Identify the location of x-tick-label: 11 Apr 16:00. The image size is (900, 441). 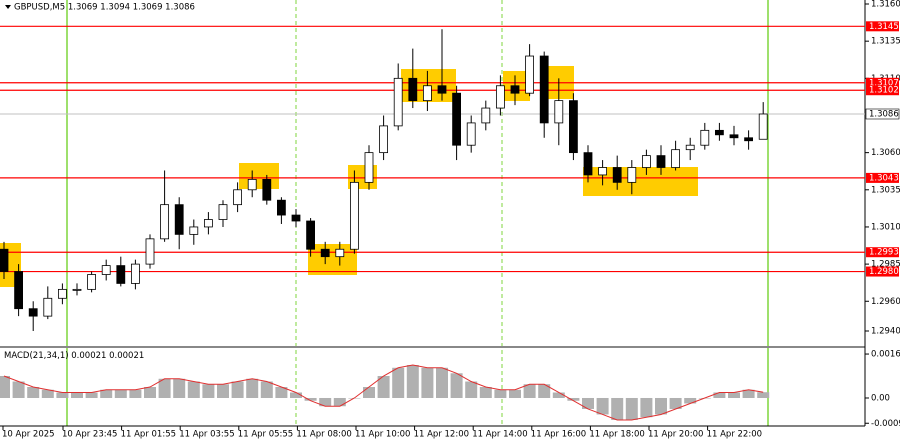
(558, 435).